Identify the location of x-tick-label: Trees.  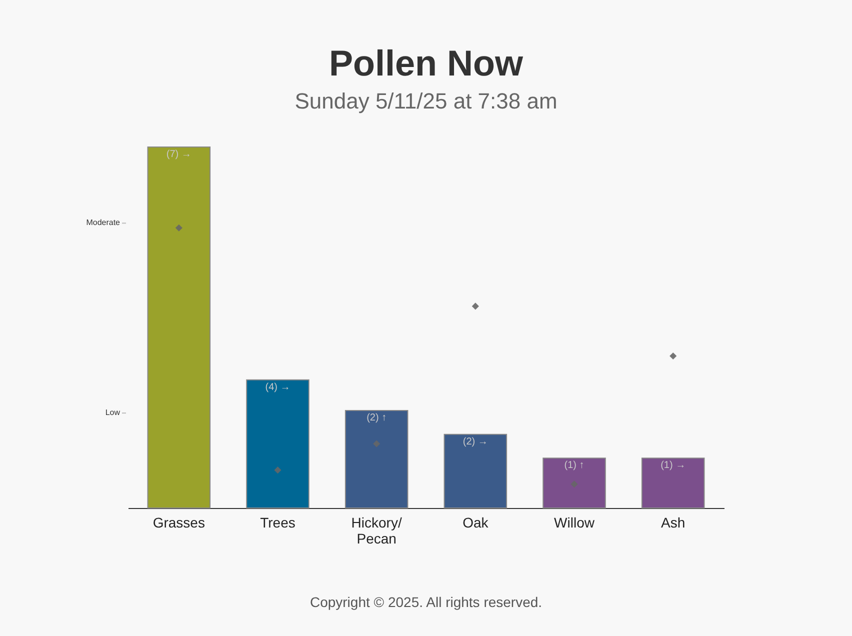
(278, 522).